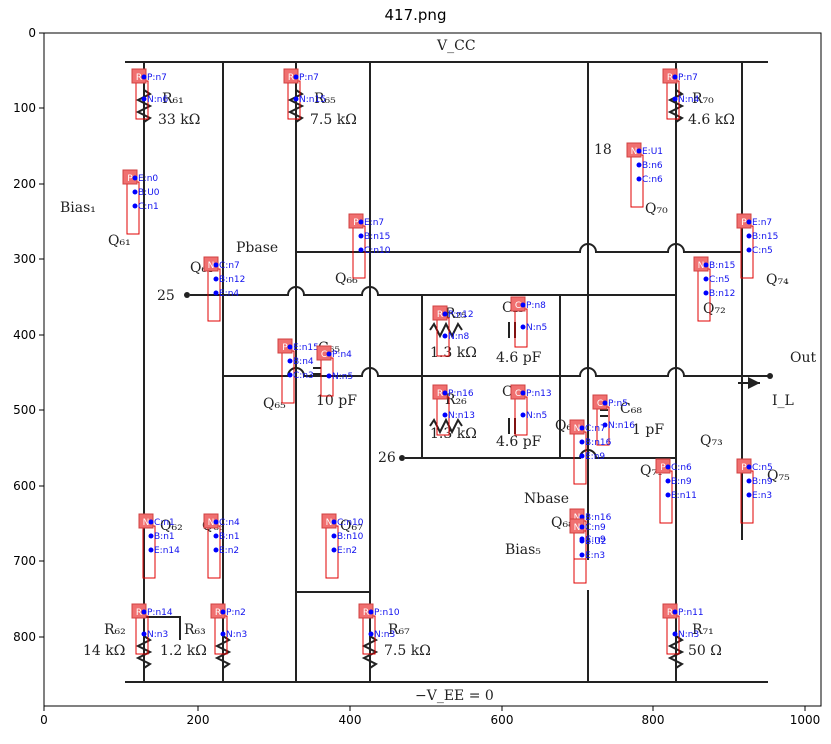 This screenshot has width=831, height=744. What do you see at coordinates (783, 401) in the screenshot?
I see `il-label: I_L` at bounding box center [783, 401].